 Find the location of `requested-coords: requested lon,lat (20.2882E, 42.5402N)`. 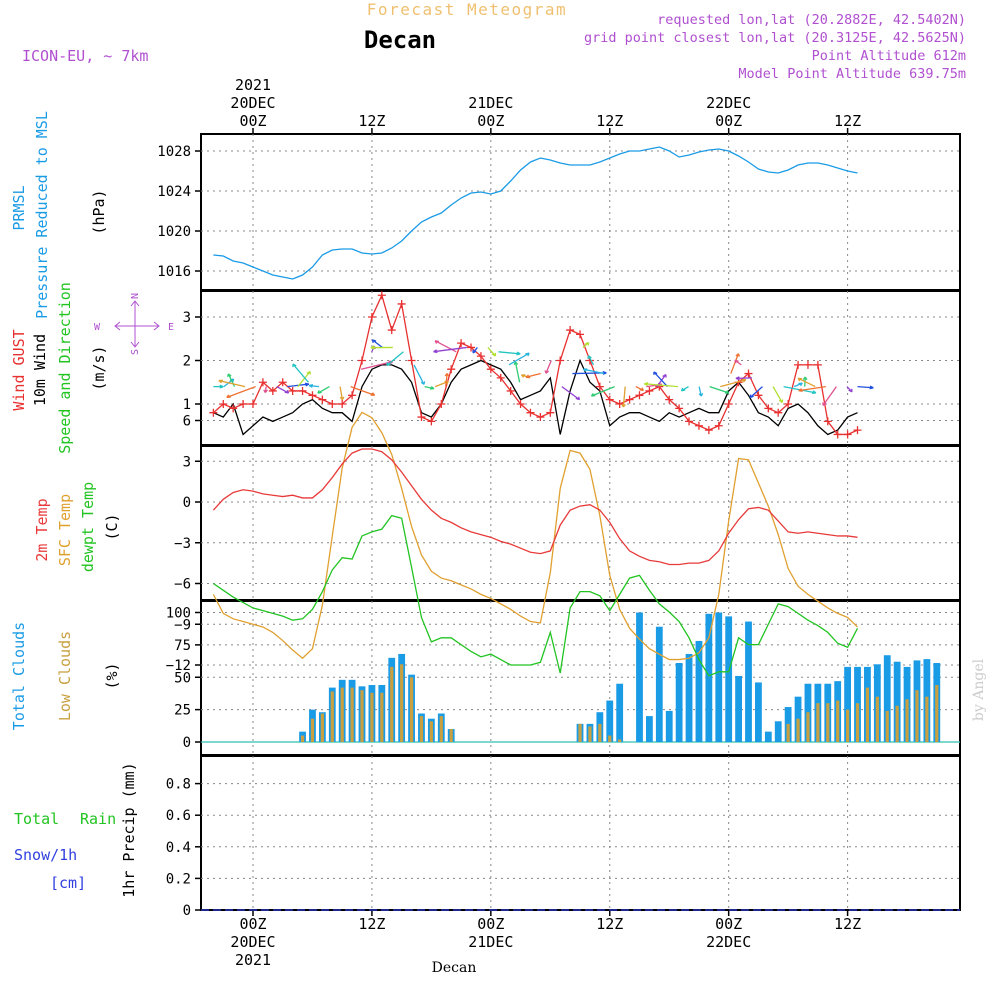

requested-coords: requested lon,lat (20.2882E, 42.5402N) is located at coordinates (811, 20).